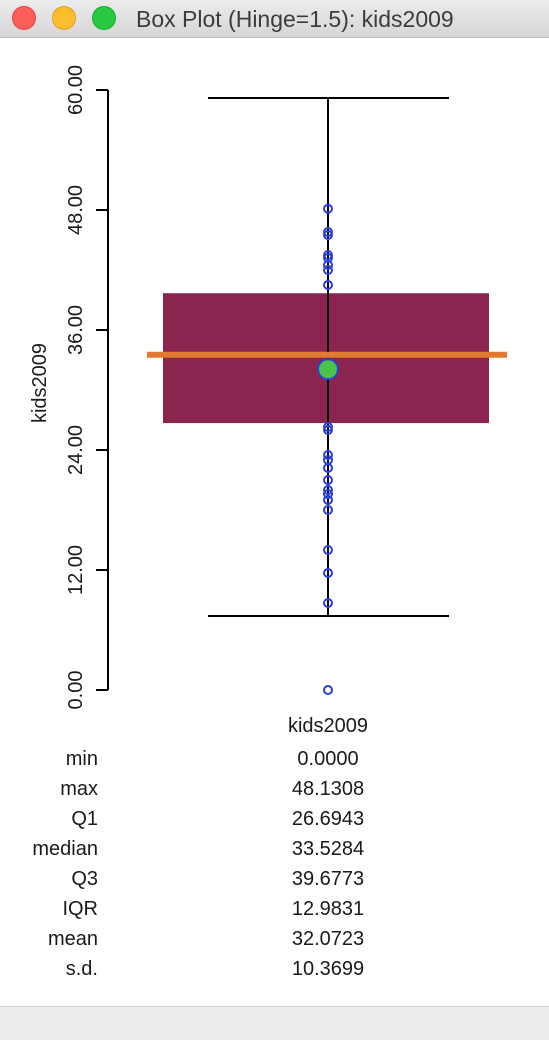  What do you see at coordinates (328, 369) in the screenshot?
I see `mean-marker` at bounding box center [328, 369].